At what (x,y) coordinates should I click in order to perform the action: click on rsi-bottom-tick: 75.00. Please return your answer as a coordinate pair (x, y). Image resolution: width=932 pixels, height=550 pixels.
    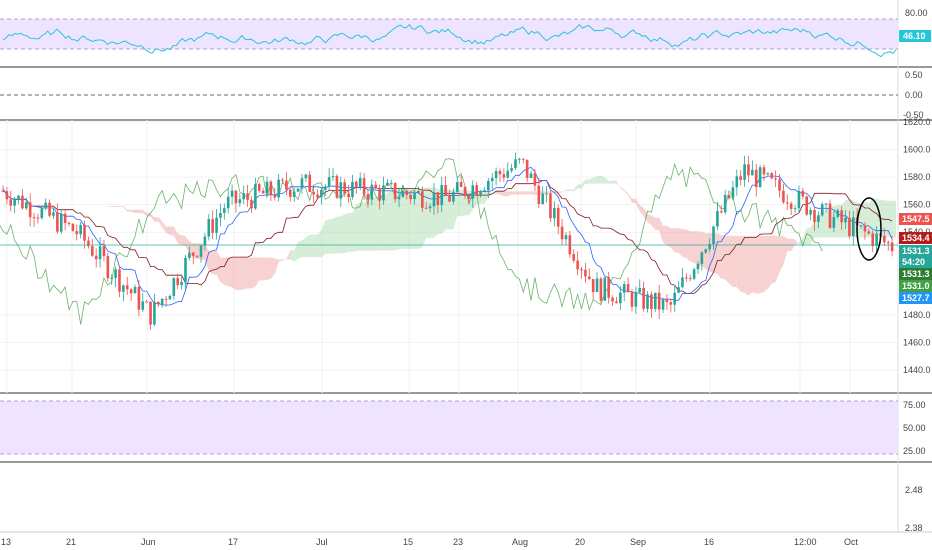
    Looking at the image, I should click on (914, 405).